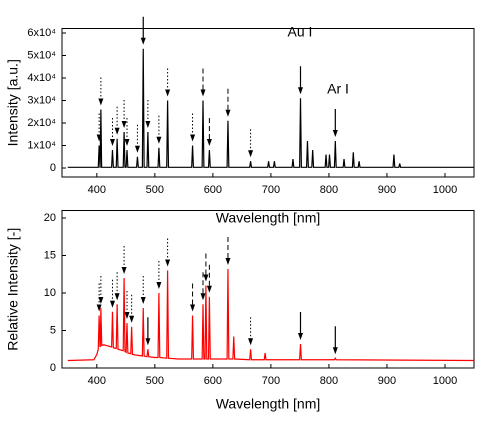  What do you see at coordinates (41, 55) in the screenshot?
I see `y-tick-label: 5x10⁴` at bounding box center [41, 55].